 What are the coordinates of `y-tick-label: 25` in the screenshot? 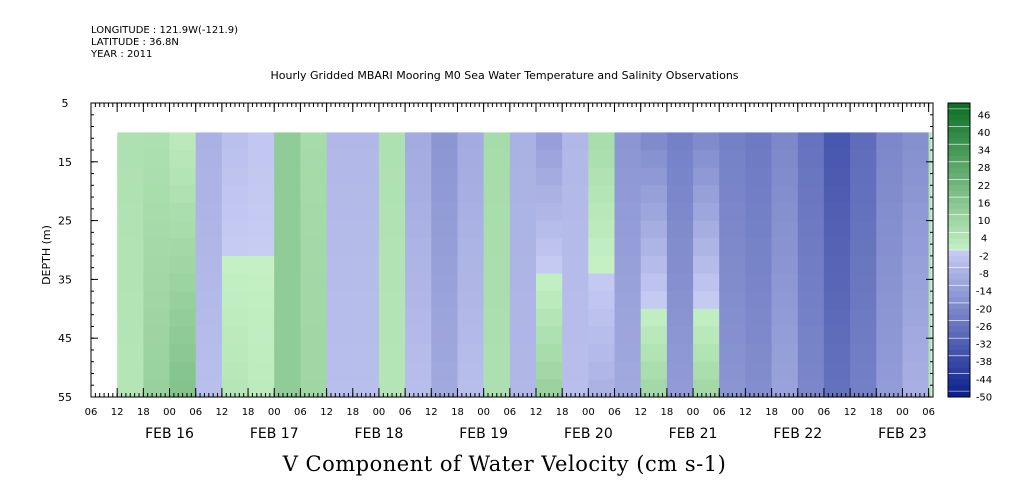 It's located at (65, 221).